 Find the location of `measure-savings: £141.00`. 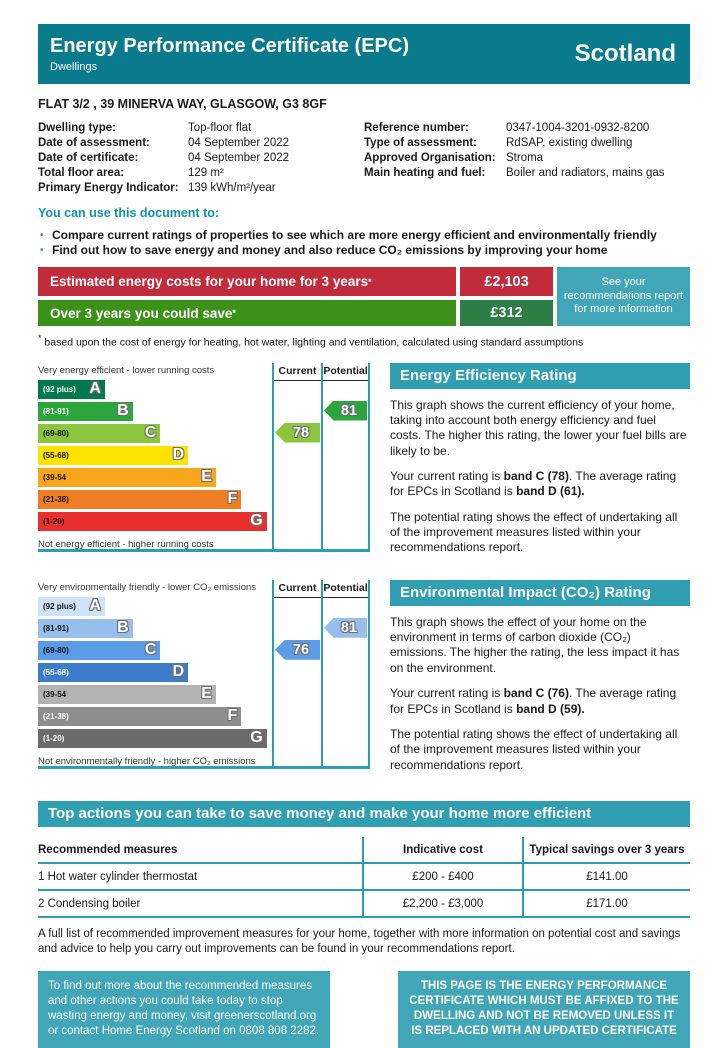

measure-savings: £141.00 is located at coordinates (606, 876).